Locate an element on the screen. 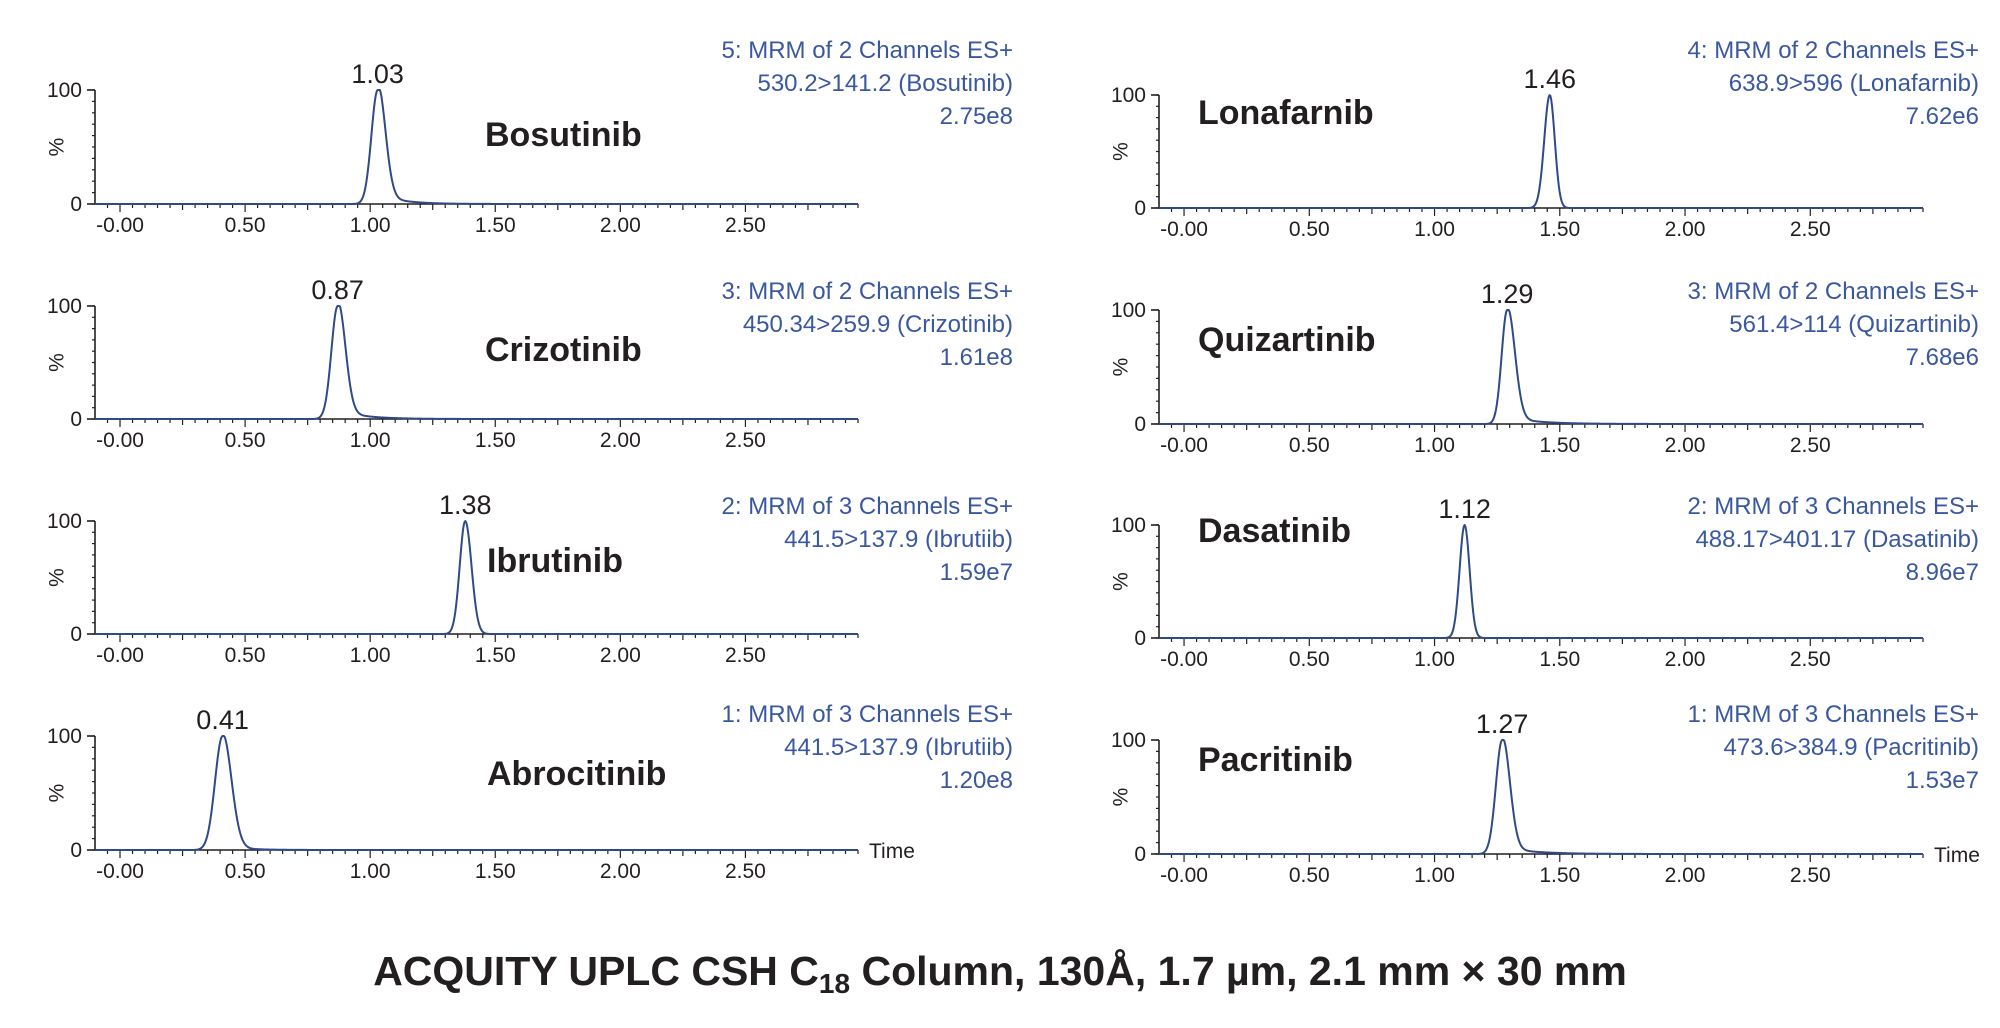 The image size is (2000, 1028). x-axis-label: Time is located at coordinates (1957, 855).